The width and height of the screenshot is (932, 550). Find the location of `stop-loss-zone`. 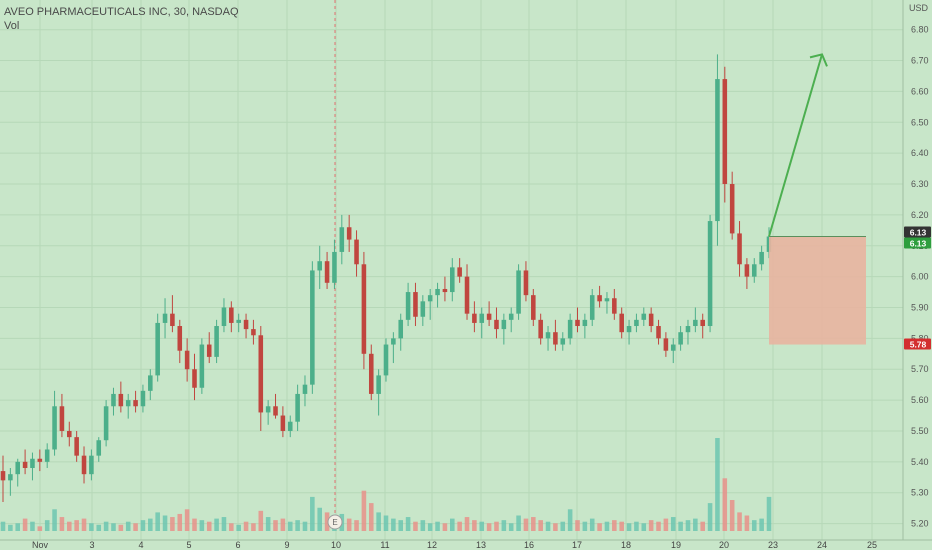

stop-loss-zone is located at coordinates (817, 290).